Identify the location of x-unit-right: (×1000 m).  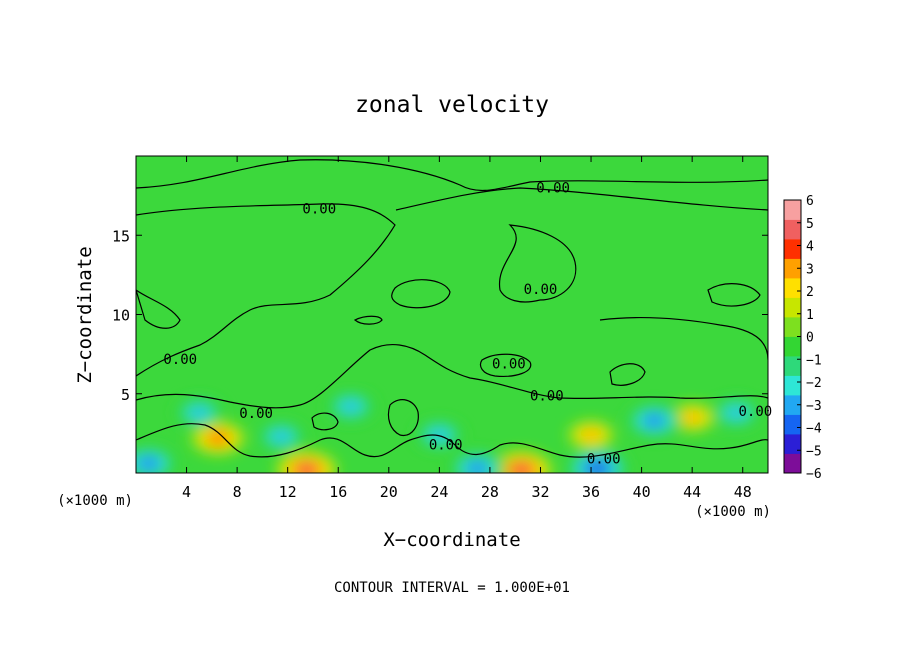
(733, 512).